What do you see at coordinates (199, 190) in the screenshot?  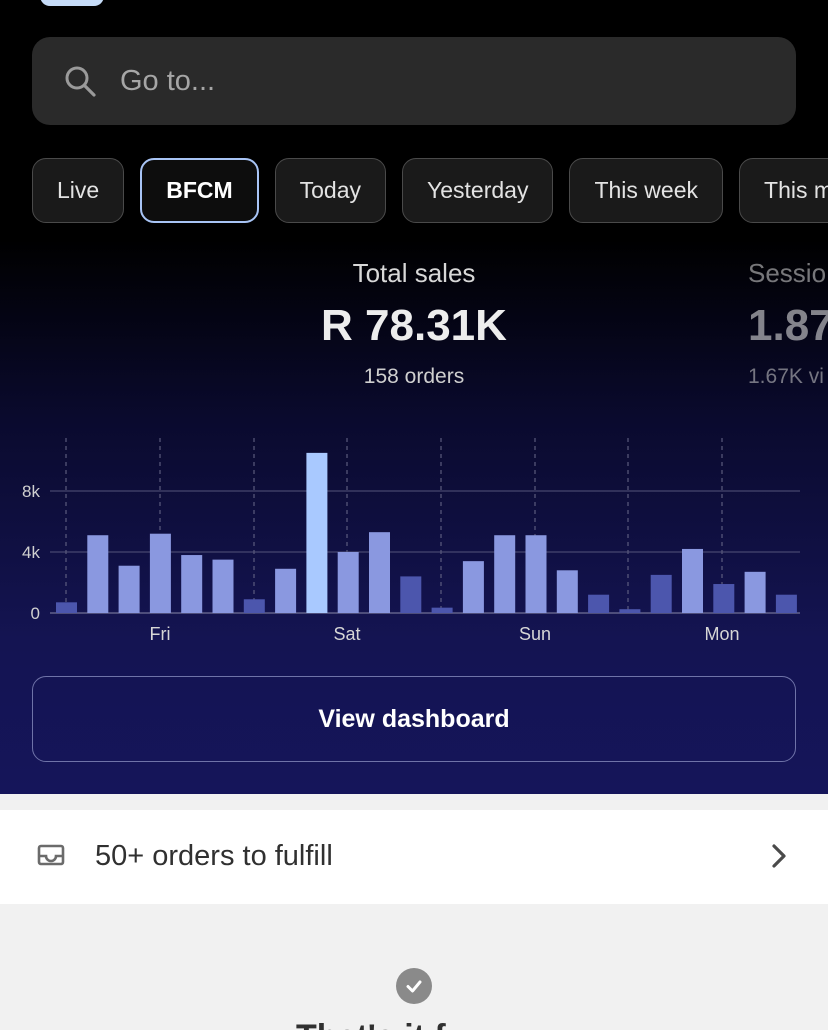 I see `tab-bfcm: BFCM` at bounding box center [199, 190].